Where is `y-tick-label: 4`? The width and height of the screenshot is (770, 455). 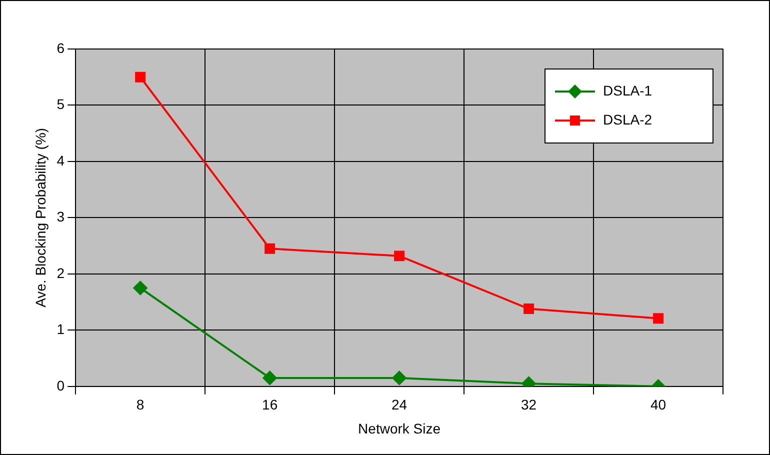 y-tick-label: 4 is located at coordinates (60, 160).